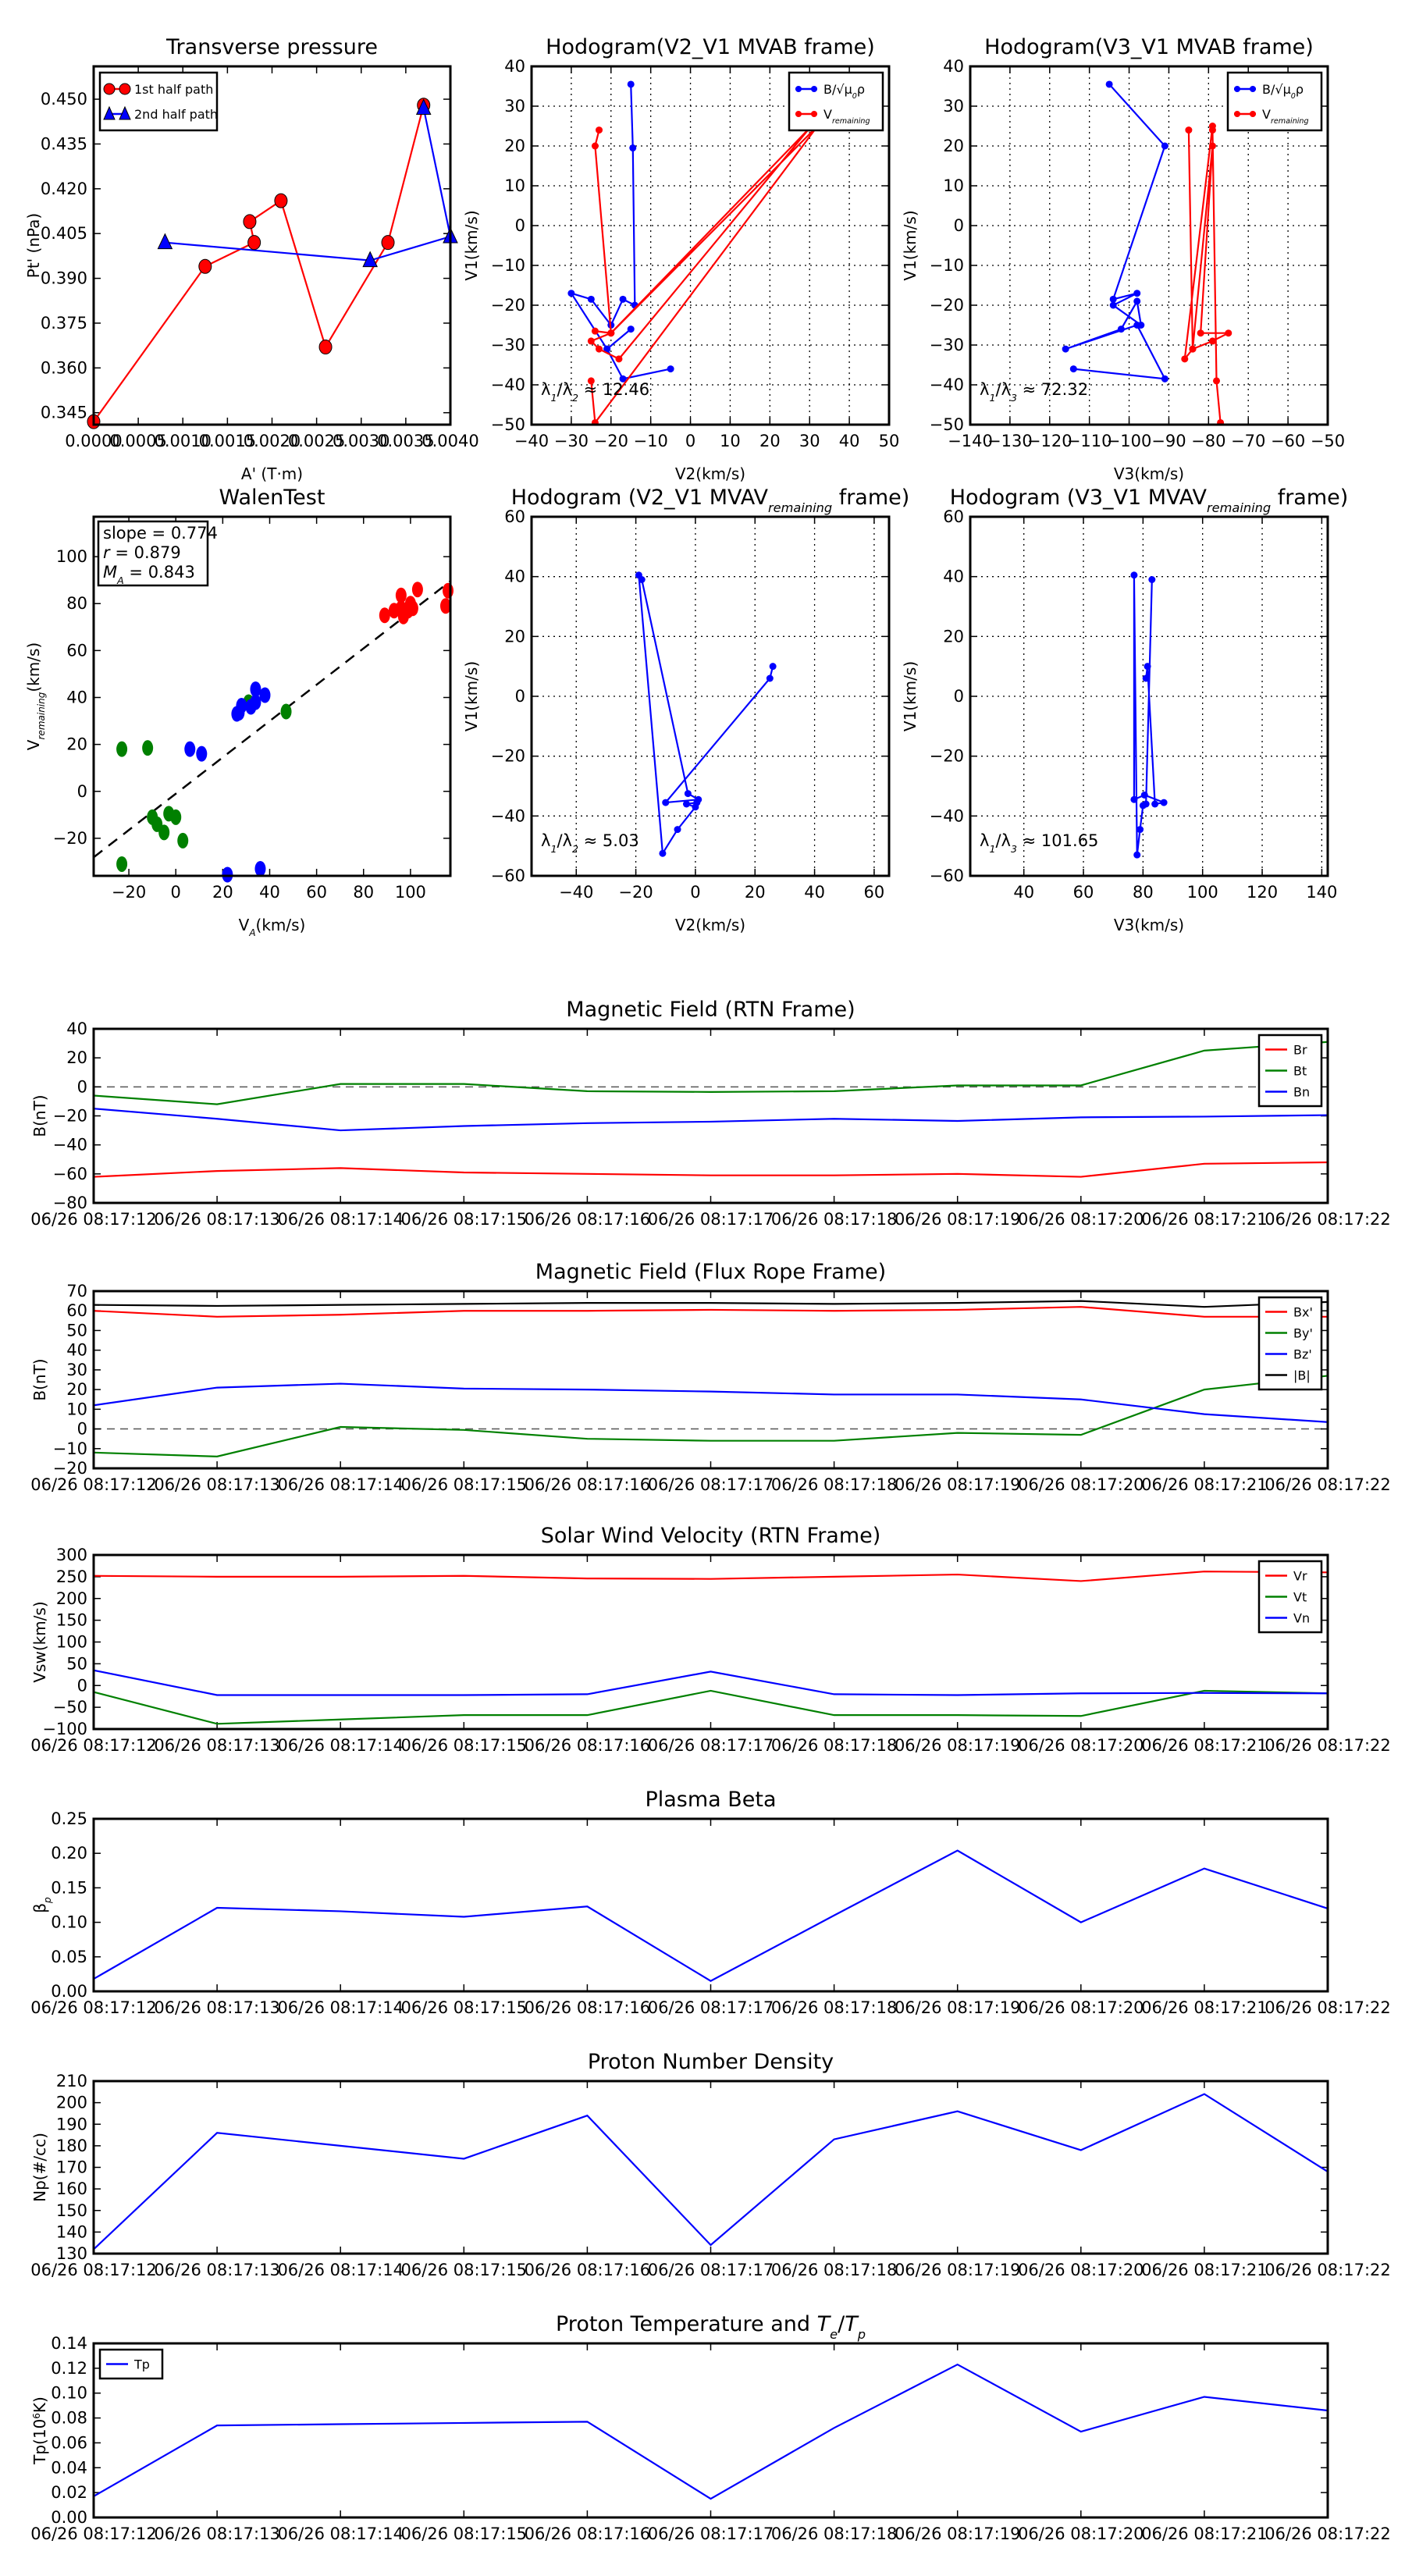  What do you see at coordinates (176, 892) in the screenshot?
I see `x-tick-label: 0` at bounding box center [176, 892].